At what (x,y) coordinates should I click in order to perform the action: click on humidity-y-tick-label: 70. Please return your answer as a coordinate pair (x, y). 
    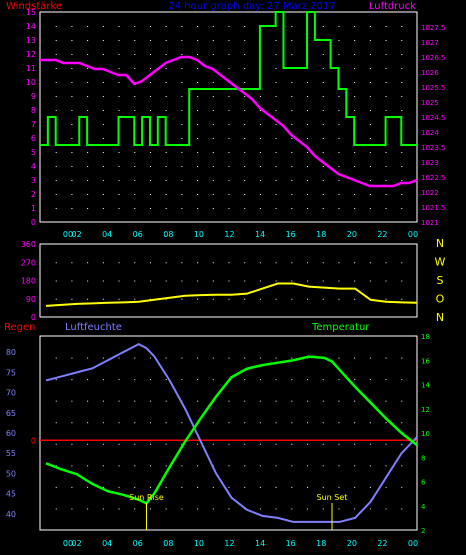
    Looking at the image, I should click on (11, 393).